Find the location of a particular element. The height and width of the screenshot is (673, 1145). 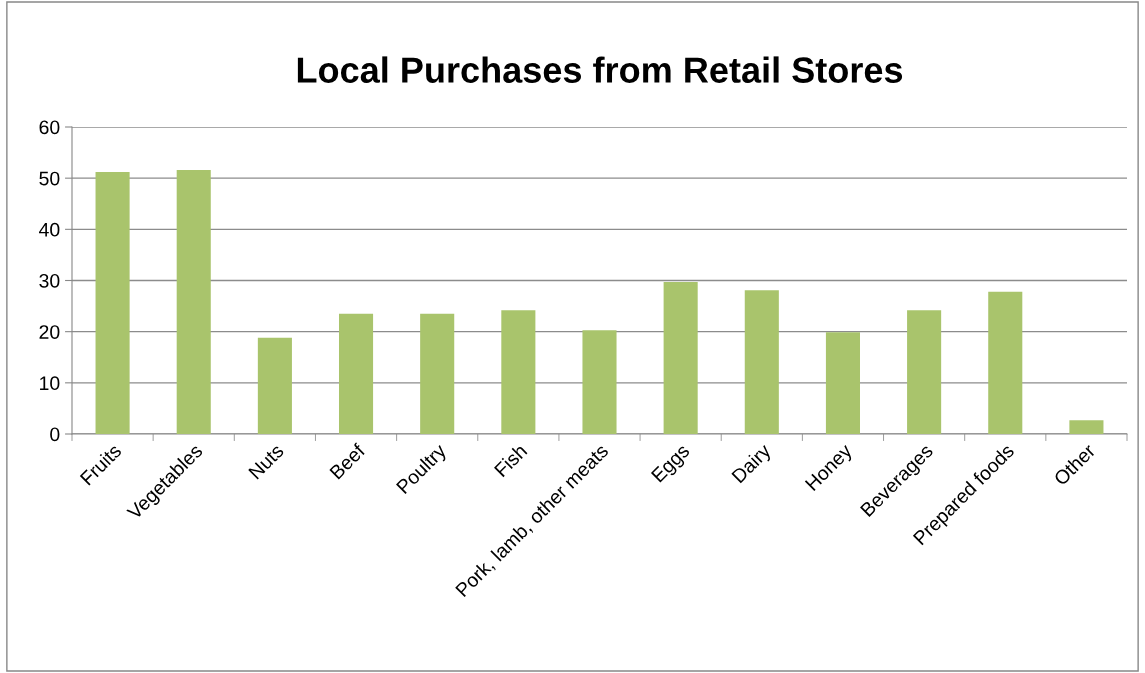

y-tick-label: 40 is located at coordinates (49, 229).